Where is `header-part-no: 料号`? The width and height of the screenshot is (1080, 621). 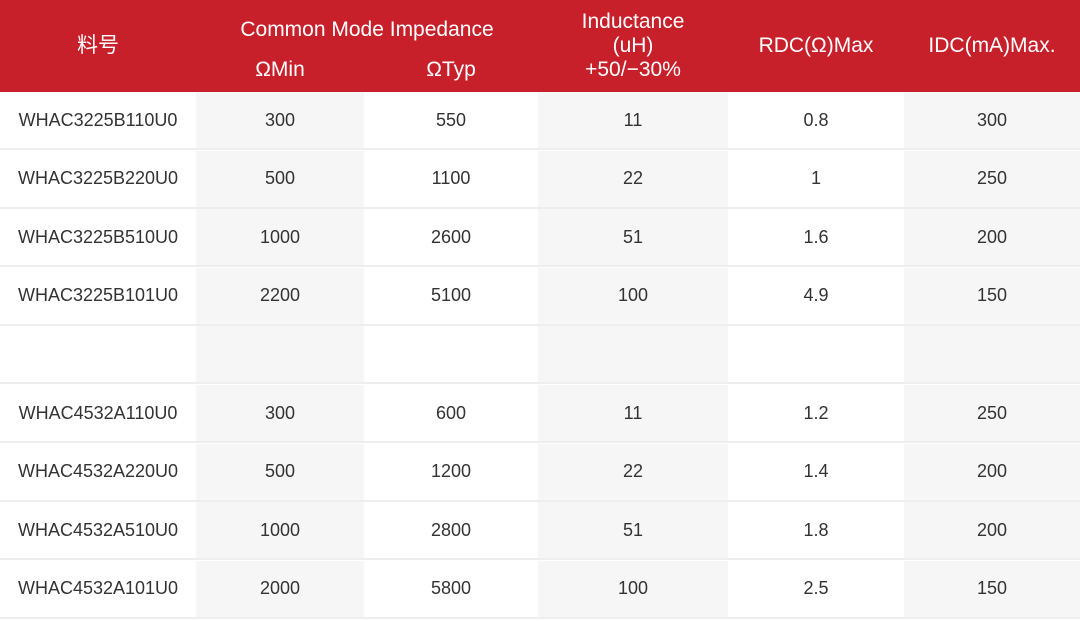 header-part-no: 料号 is located at coordinates (98, 46).